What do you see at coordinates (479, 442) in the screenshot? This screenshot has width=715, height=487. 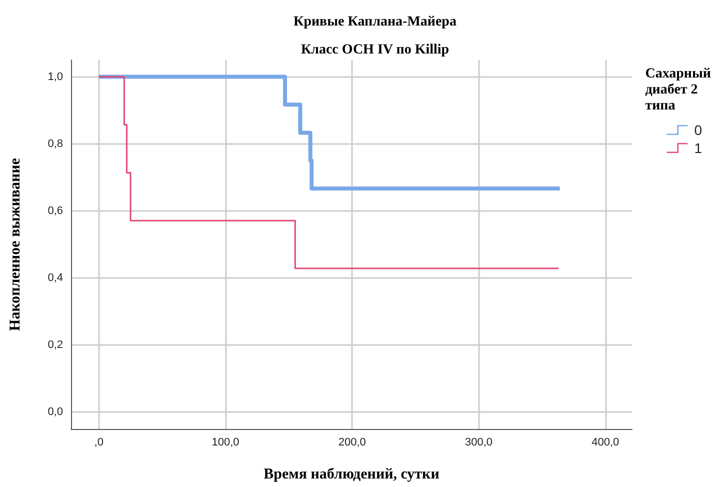 I see `x-tick-label: 300,0` at bounding box center [479, 442].